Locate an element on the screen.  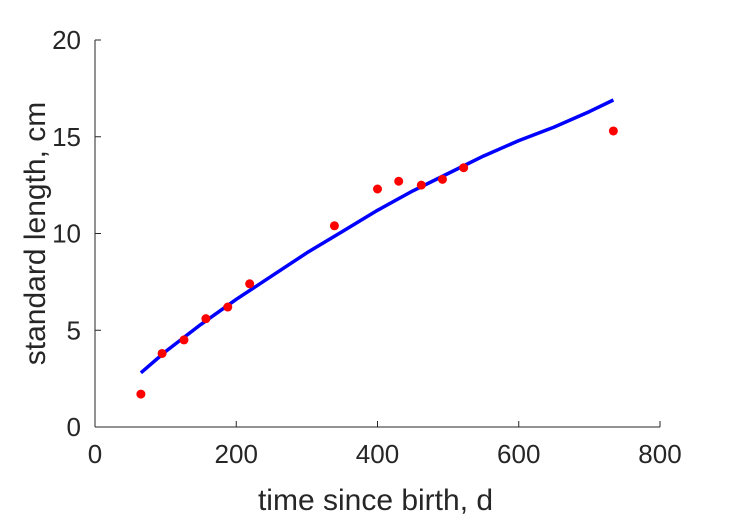
x-tick-label: 400 is located at coordinates (377, 454).